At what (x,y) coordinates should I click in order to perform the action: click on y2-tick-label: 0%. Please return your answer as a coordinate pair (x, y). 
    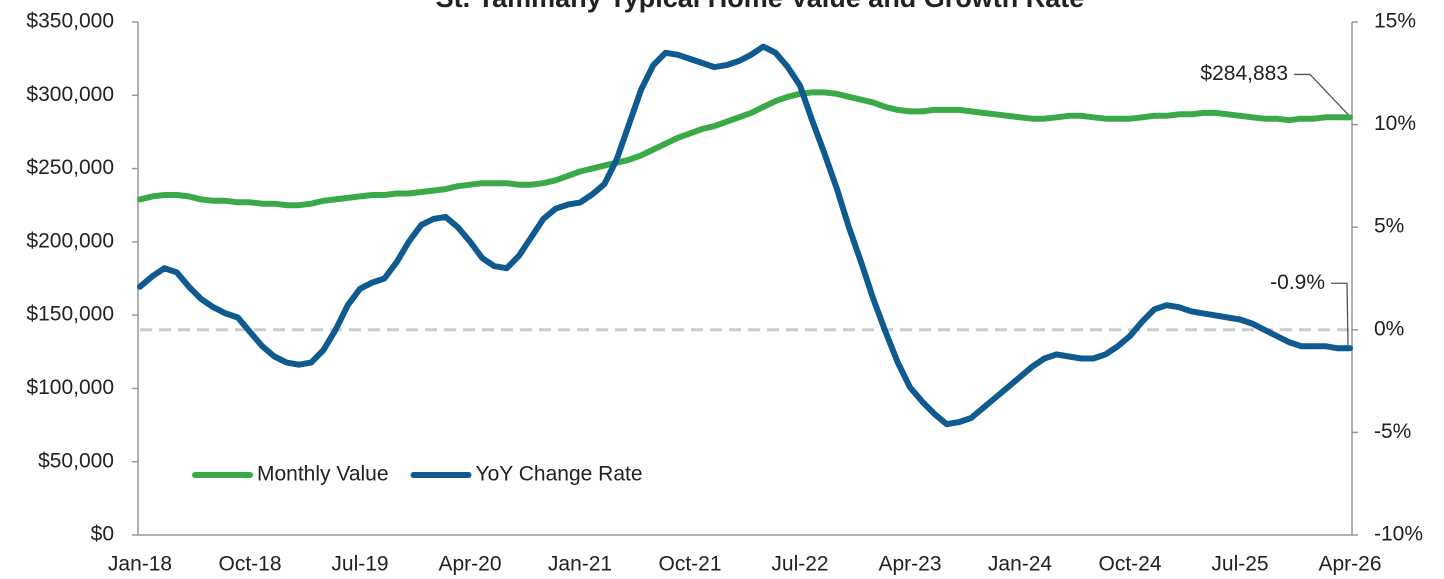
    Looking at the image, I should click on (1389, 328).